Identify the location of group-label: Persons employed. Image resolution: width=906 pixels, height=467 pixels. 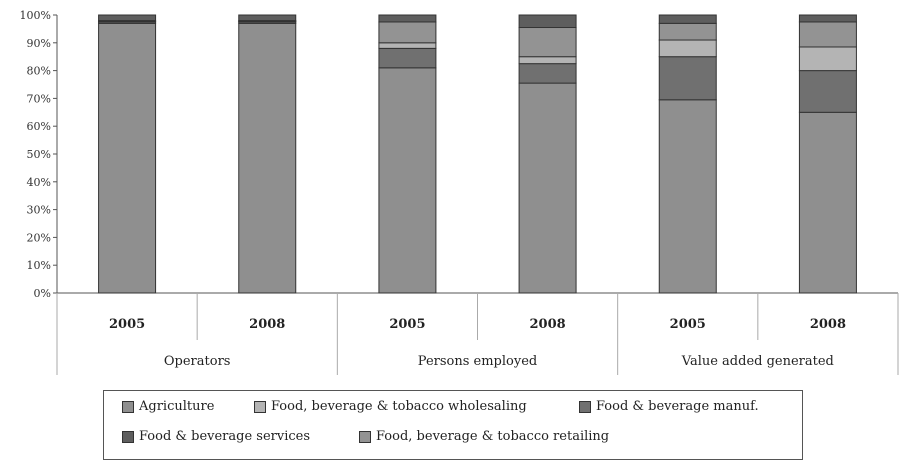
(477, 361).